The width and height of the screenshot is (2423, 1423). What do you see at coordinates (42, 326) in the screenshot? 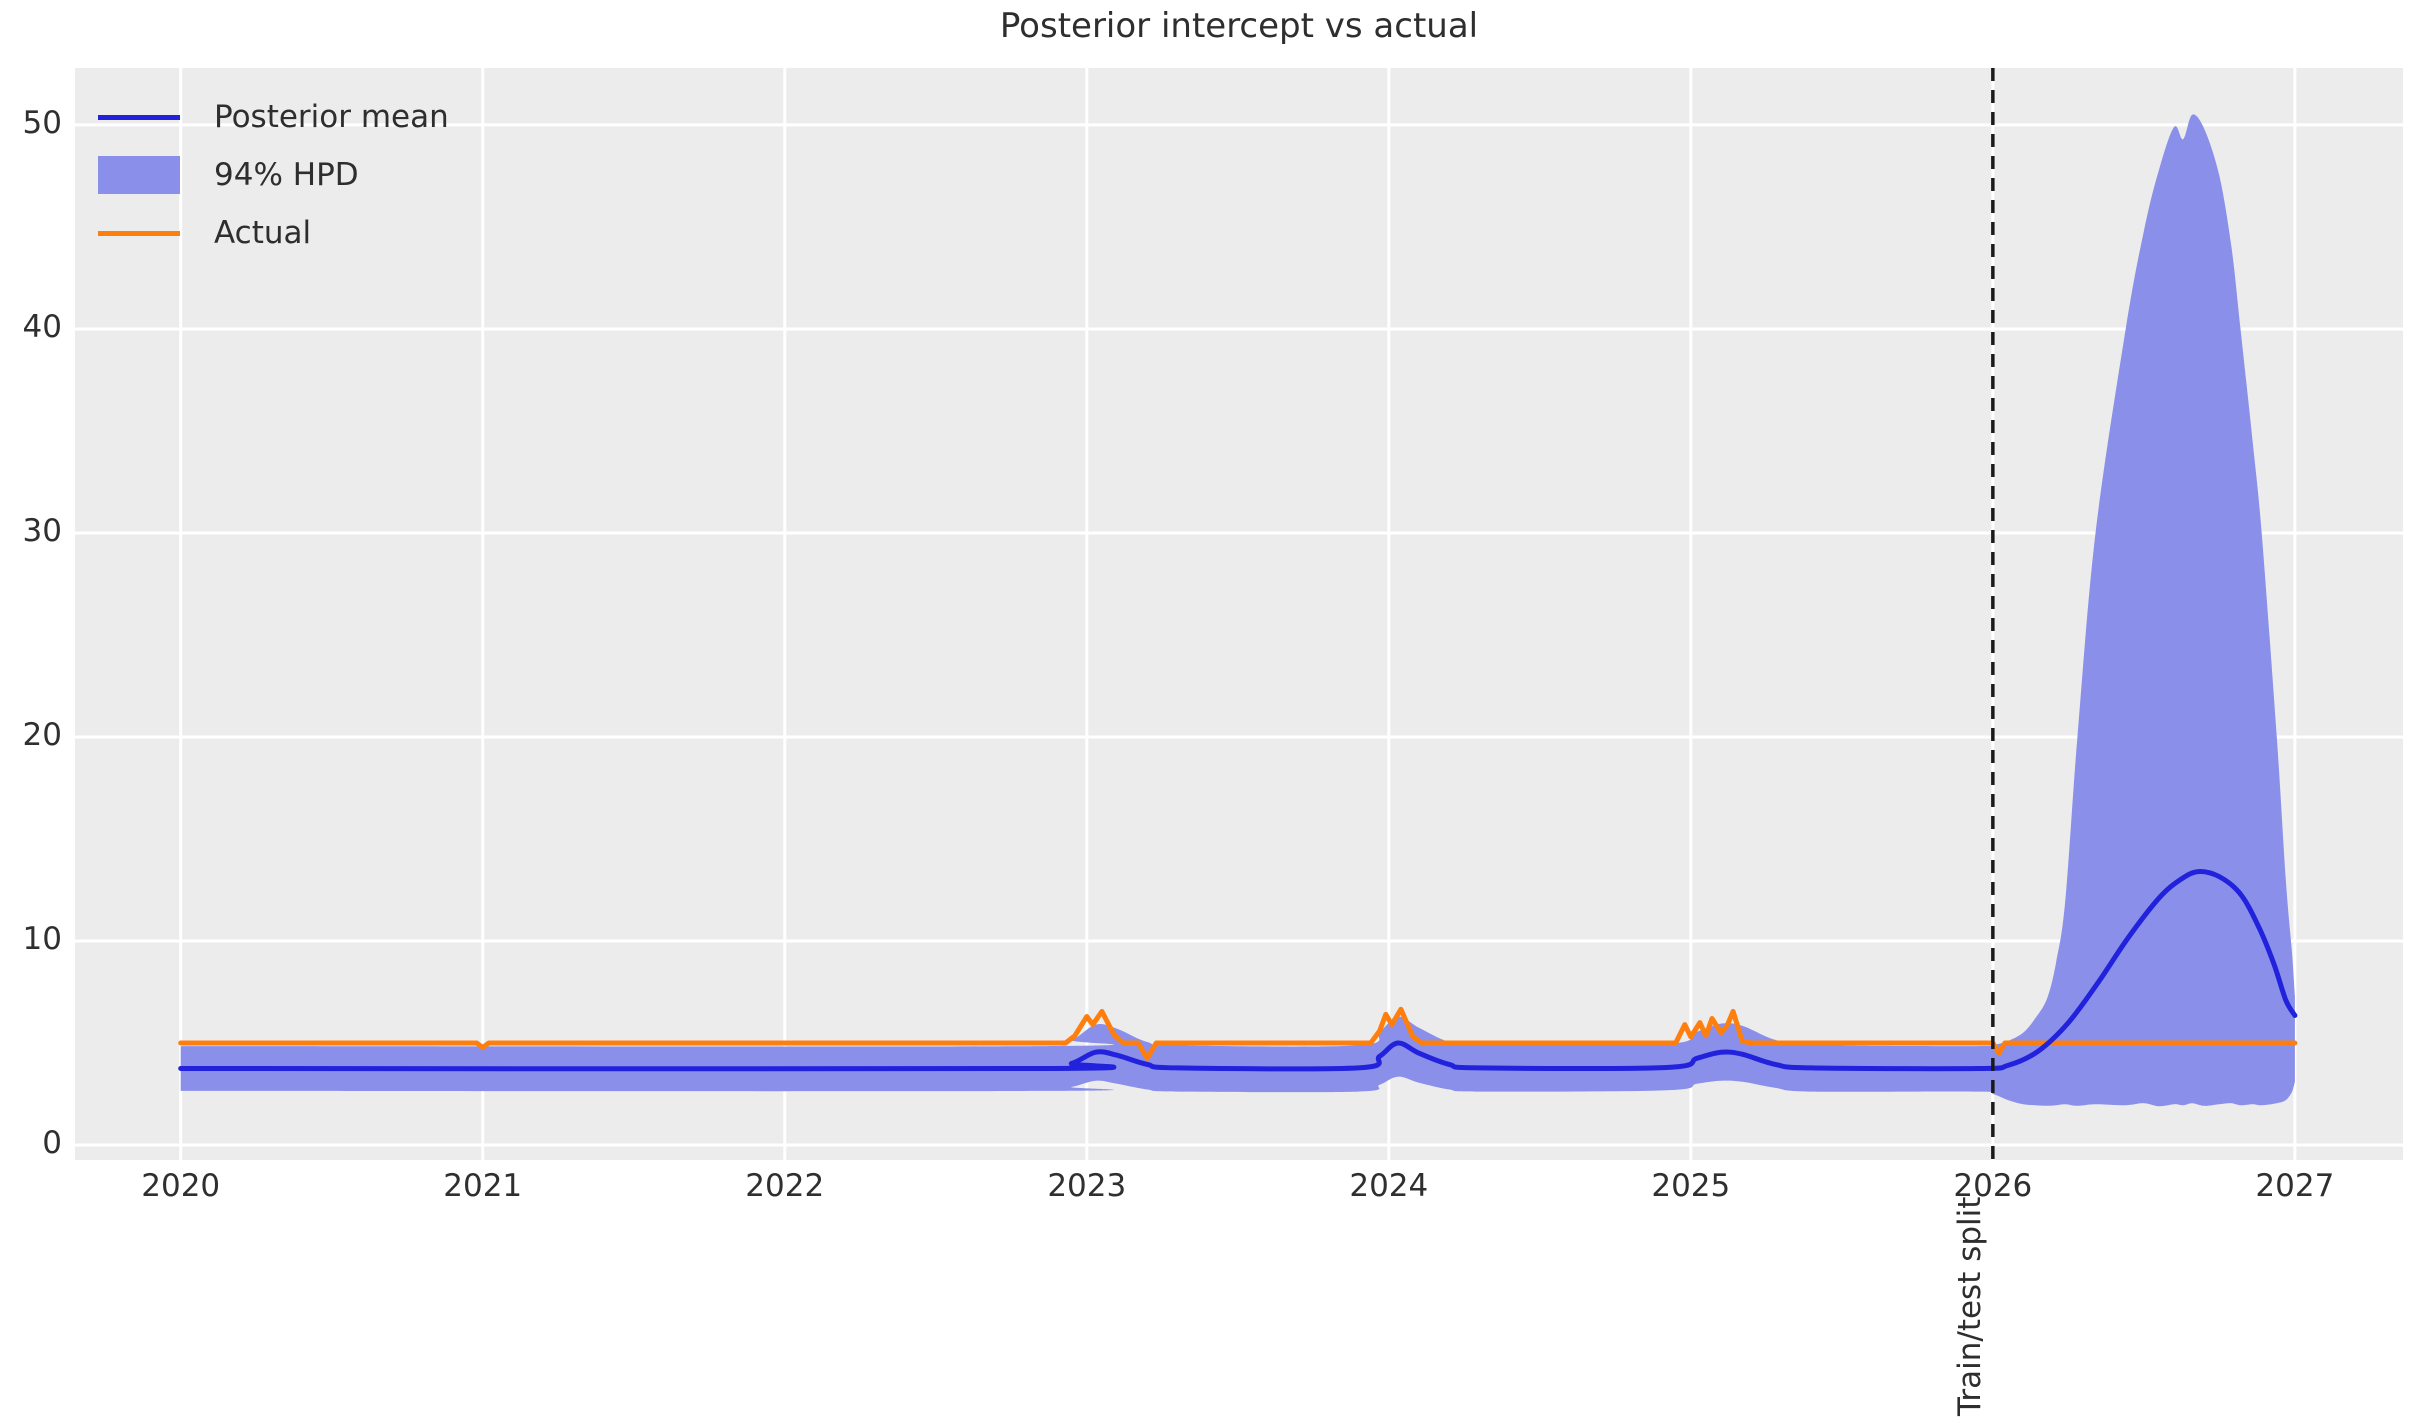
I see `y-tick-label: 40` at bounding box center [42, 326].